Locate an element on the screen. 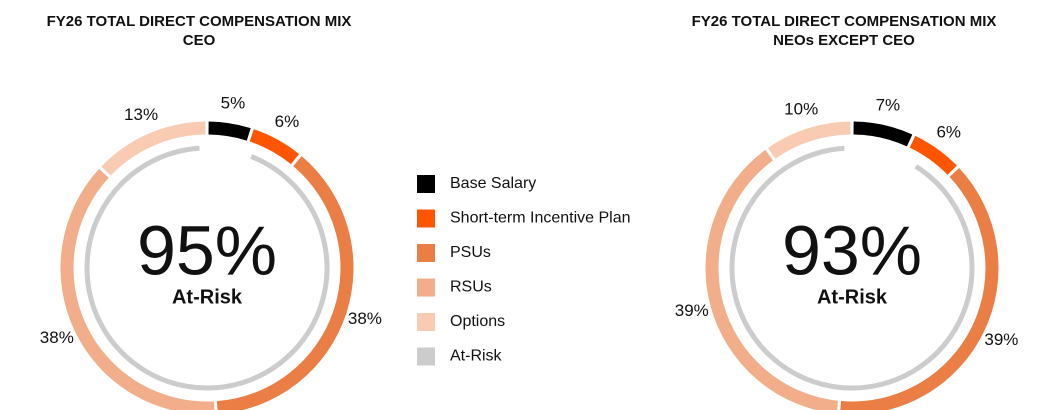 The height and width of the screenshot is (410, 1043). data-label: 10% is located at coordinates (801, 108).